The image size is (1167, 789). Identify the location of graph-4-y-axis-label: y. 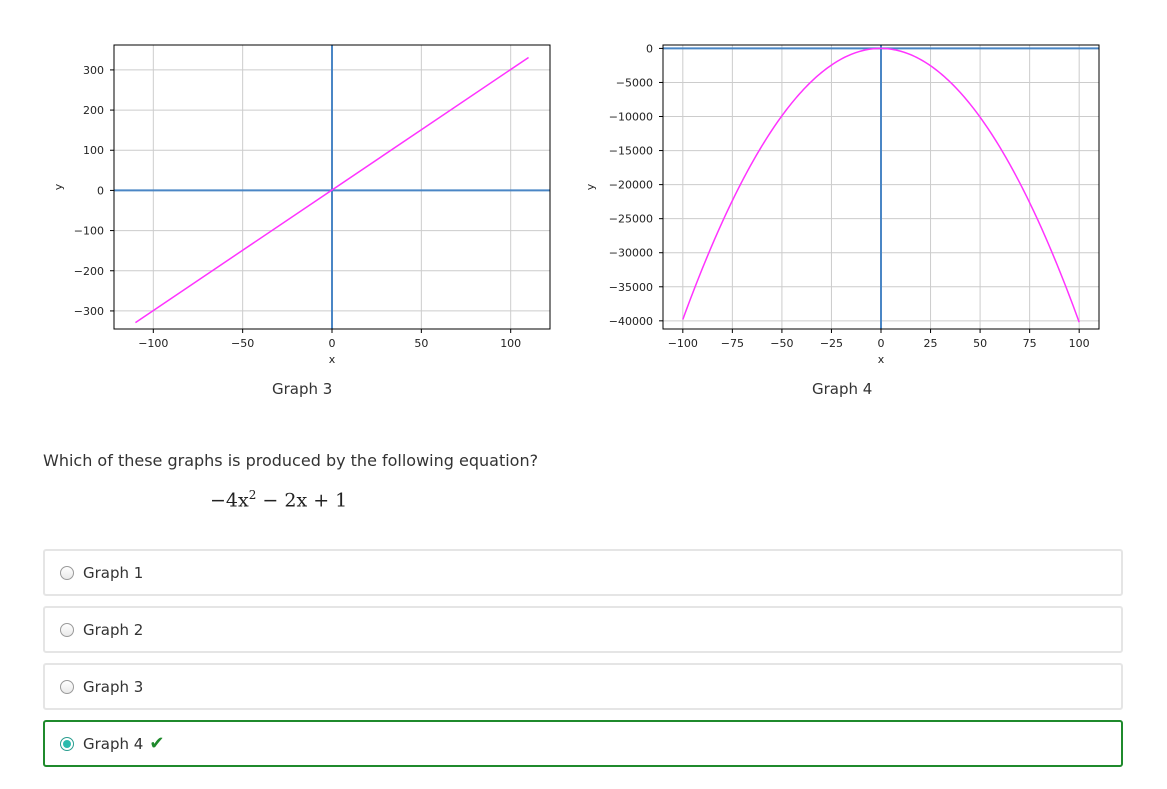
(590, 186).